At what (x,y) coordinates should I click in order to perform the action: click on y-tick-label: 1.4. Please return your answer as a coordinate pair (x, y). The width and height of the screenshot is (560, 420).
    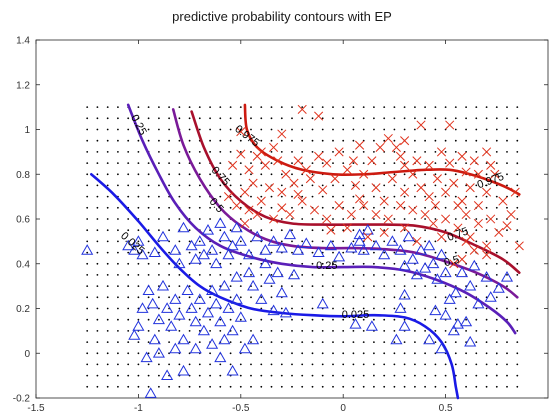
    Looking at the image, I should click on (23, 41).